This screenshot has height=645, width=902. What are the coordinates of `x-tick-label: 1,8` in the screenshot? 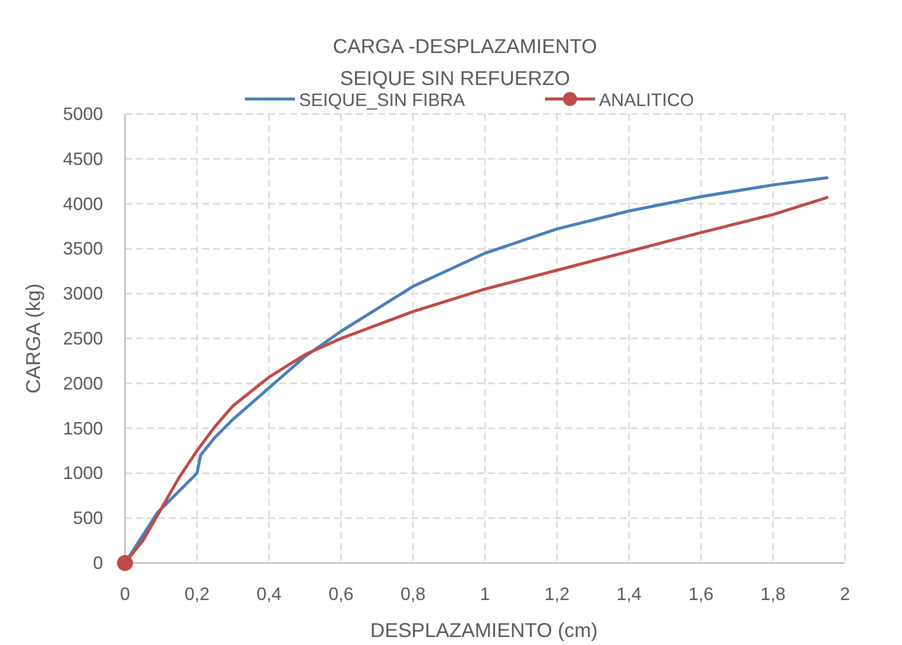 It's located at (773, 594).